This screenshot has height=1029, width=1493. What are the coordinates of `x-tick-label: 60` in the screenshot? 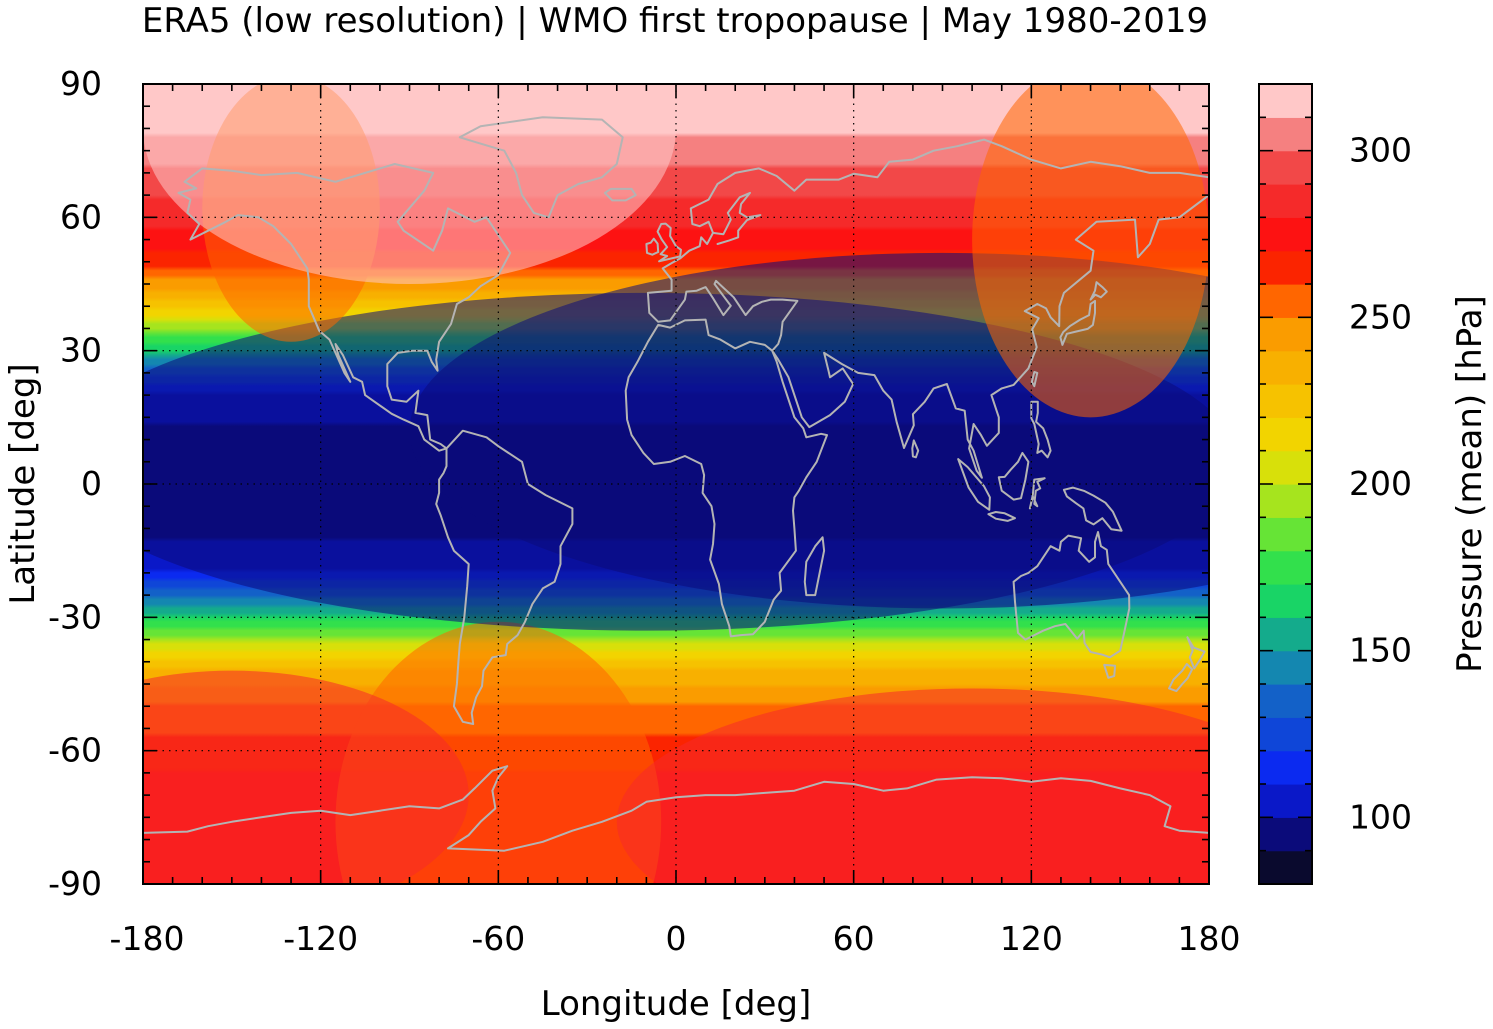 It's located at (854, 938).